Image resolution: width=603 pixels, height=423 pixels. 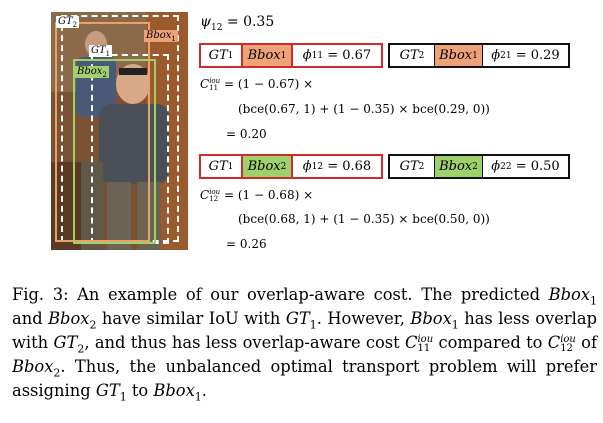 I want to click on phi21-box: GT 2 Bbox 1 ϕ 21 = 0.29, so click(x=479, y=55).